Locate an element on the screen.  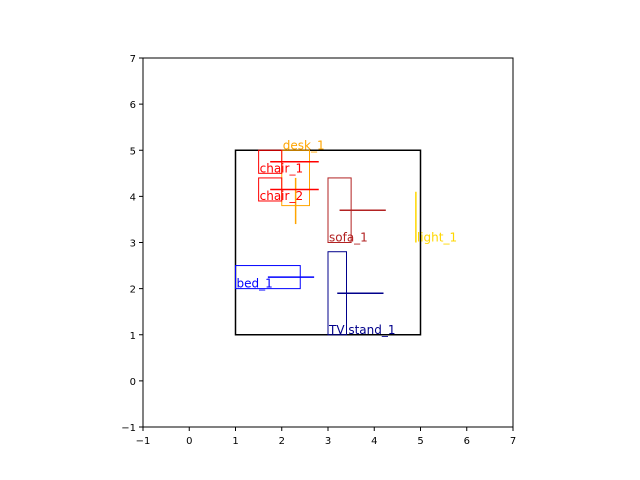
x-tick-label: −1 is located at coordinates (143, 441).